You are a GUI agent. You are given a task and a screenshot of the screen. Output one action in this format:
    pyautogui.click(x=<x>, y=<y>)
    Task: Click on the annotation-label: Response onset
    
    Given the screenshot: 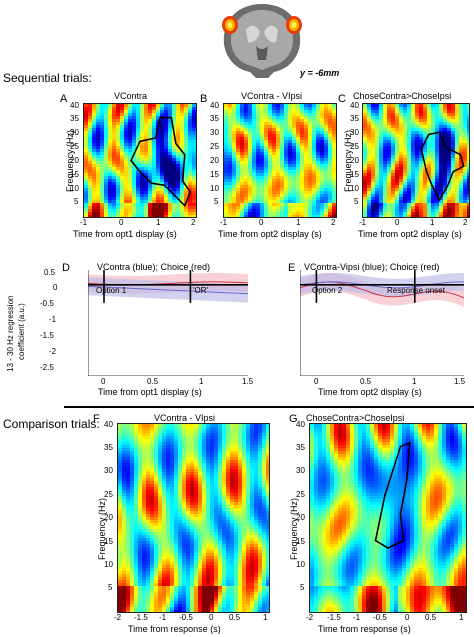 What is the action you would take?
    pyautogui.click(x=416, y=290)
    